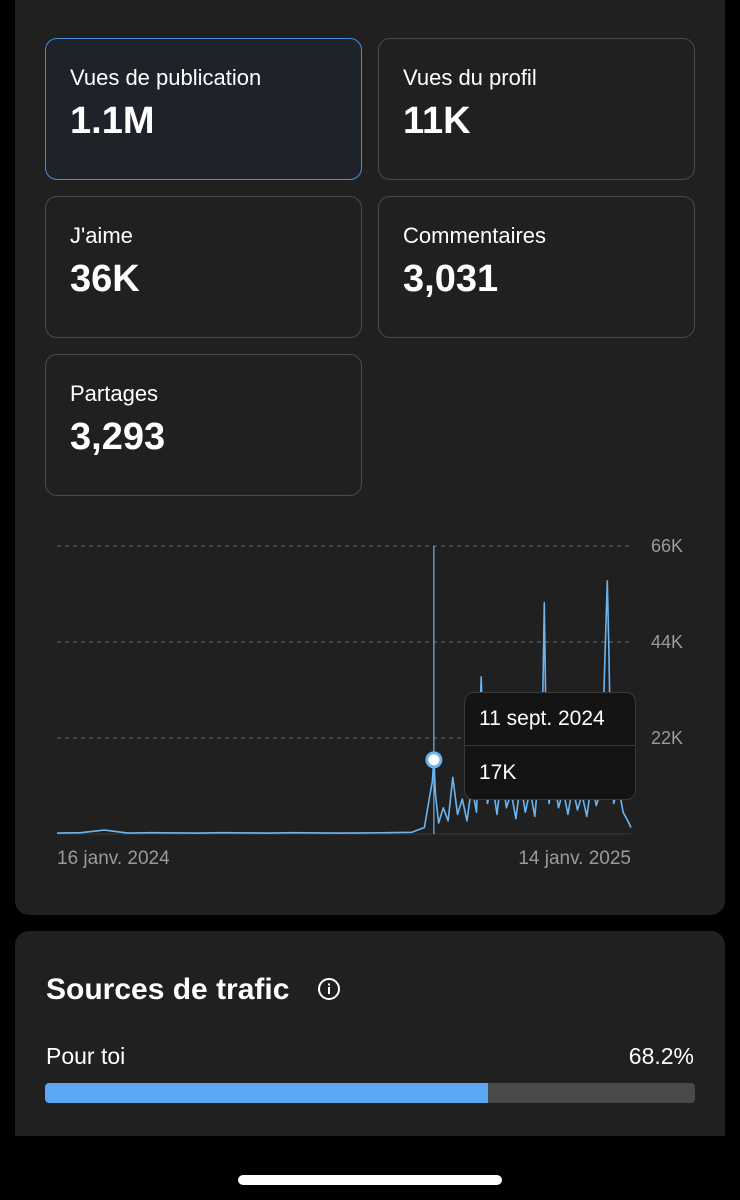 This screenshot has height=1200, width=740. I want to click on metric-card-profile-views: Vues du profil 11K, so click(536, 109).